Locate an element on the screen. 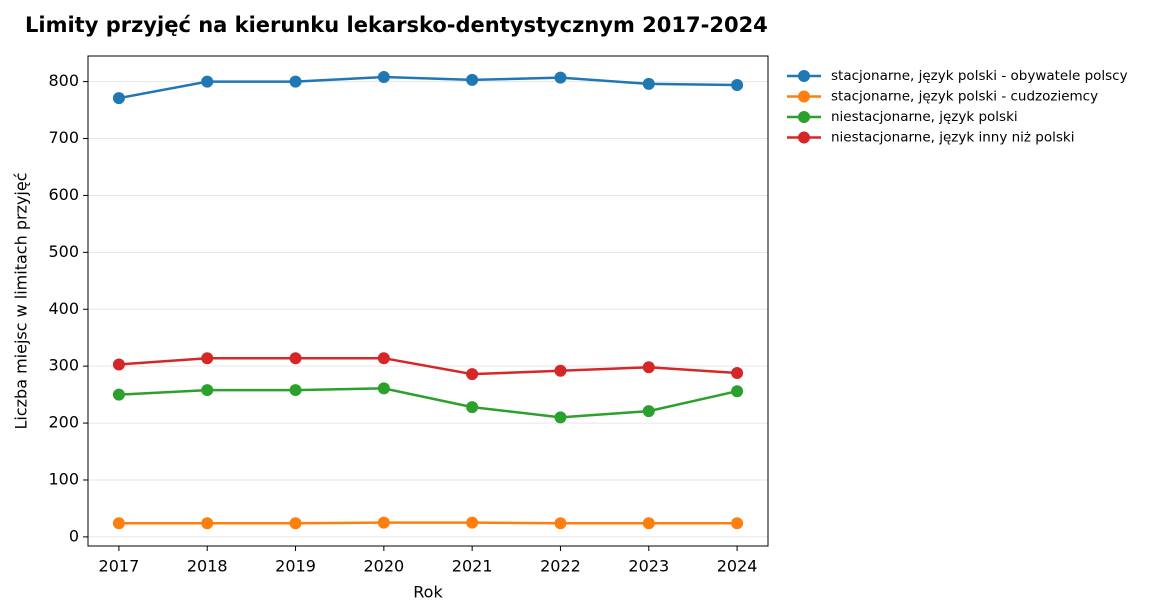 This screenshot has height=600, width=1169. x-tick-label: 2020 is located at coordinates (383, 566).